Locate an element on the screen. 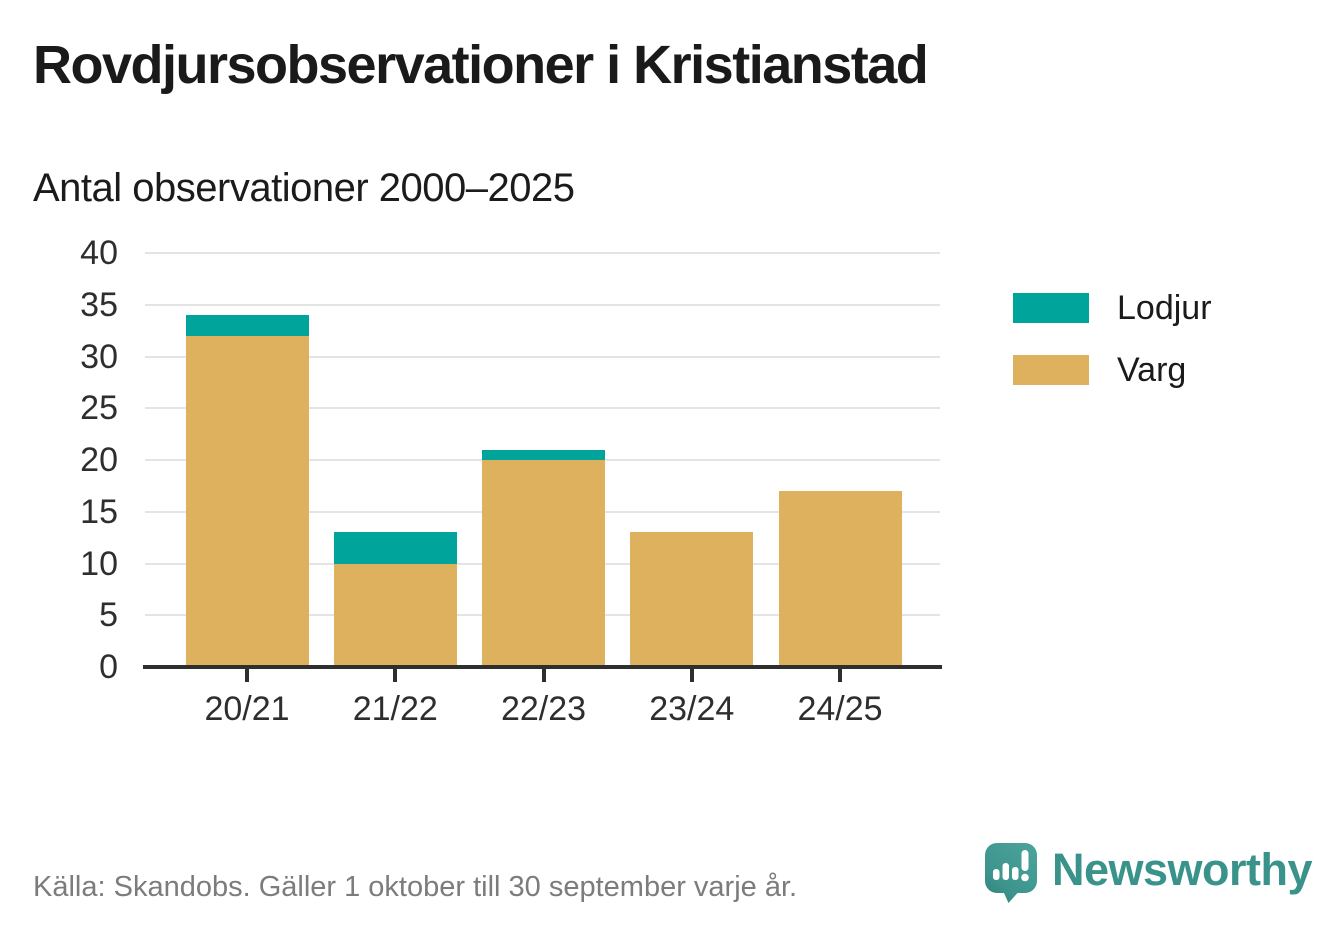 This screenshot has width=1322, height=939. x-tick-label: 22/23 is located at coordinates (543, 709).